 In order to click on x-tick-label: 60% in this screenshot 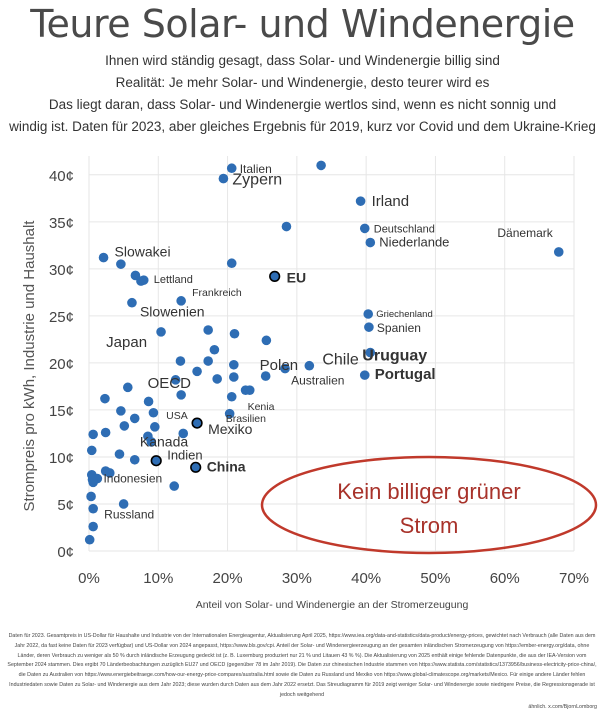, I will do `click(505, 578)`.